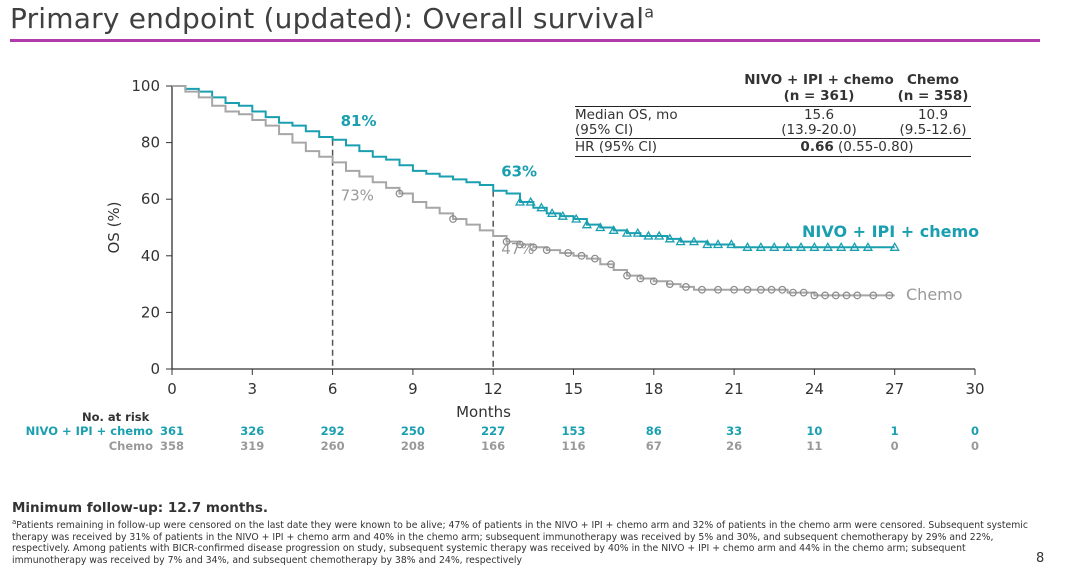 The width and height of the screenshot is (1066, 570). I want to click on ci-nivo: (13.9-20.0), so click(819, 130).